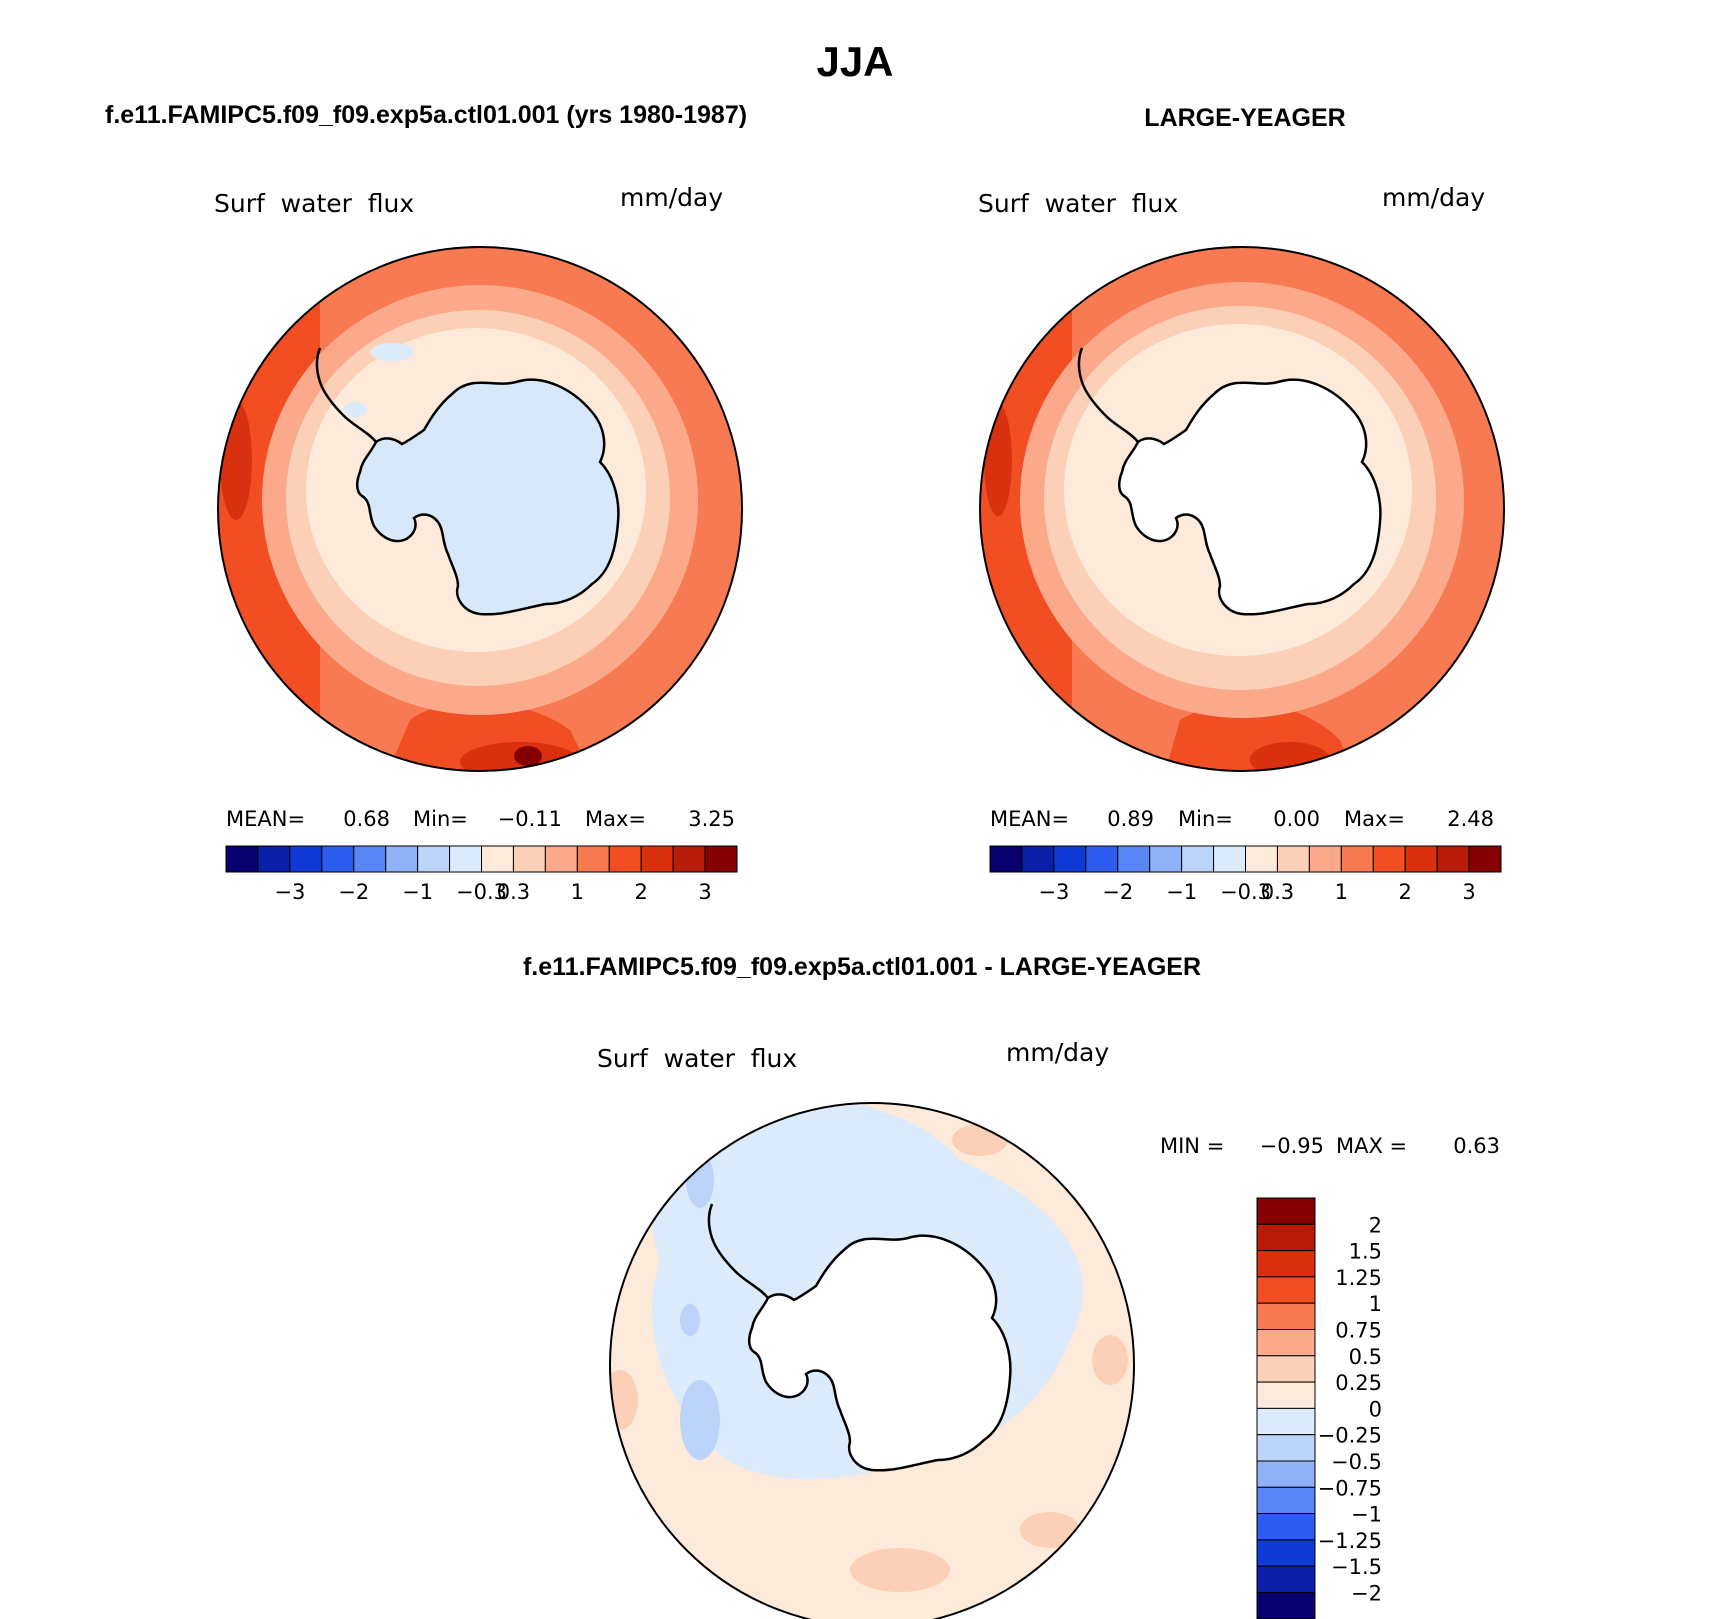 The width and height of the screenshot is (1710, 1619). Describe the element at coordinates (1057, 1052) in the screenshot. I see `panel-diff-units: mm/day` at that location.